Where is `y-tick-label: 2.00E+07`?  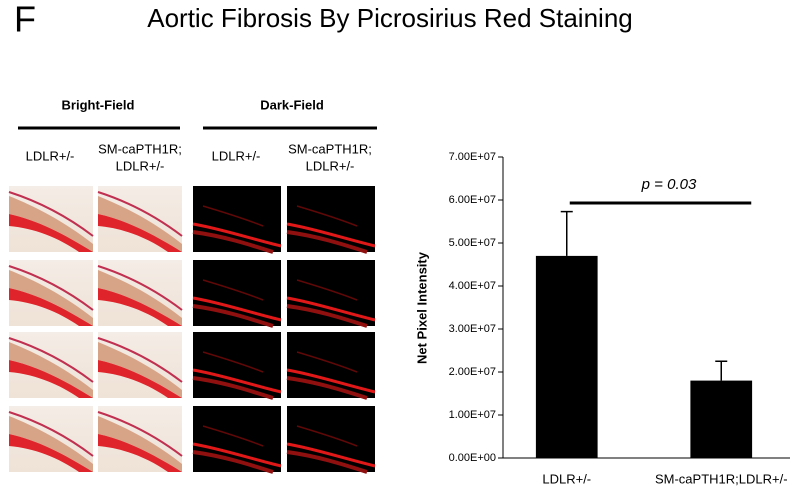
y-tick-label: 2.00E+07 is located at coordinates (472, 372).